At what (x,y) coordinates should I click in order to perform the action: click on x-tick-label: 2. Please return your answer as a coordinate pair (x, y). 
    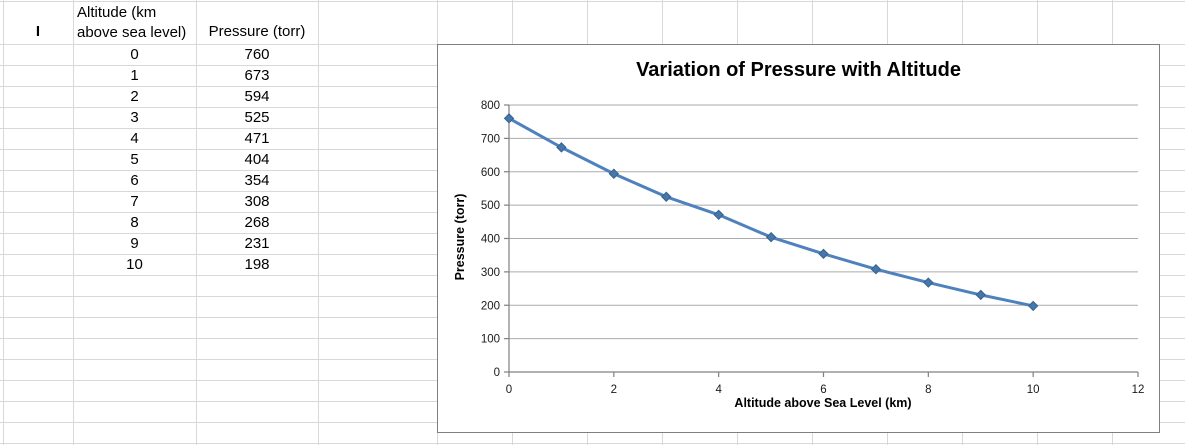
    Looking at the image, I should click on (614, 390).